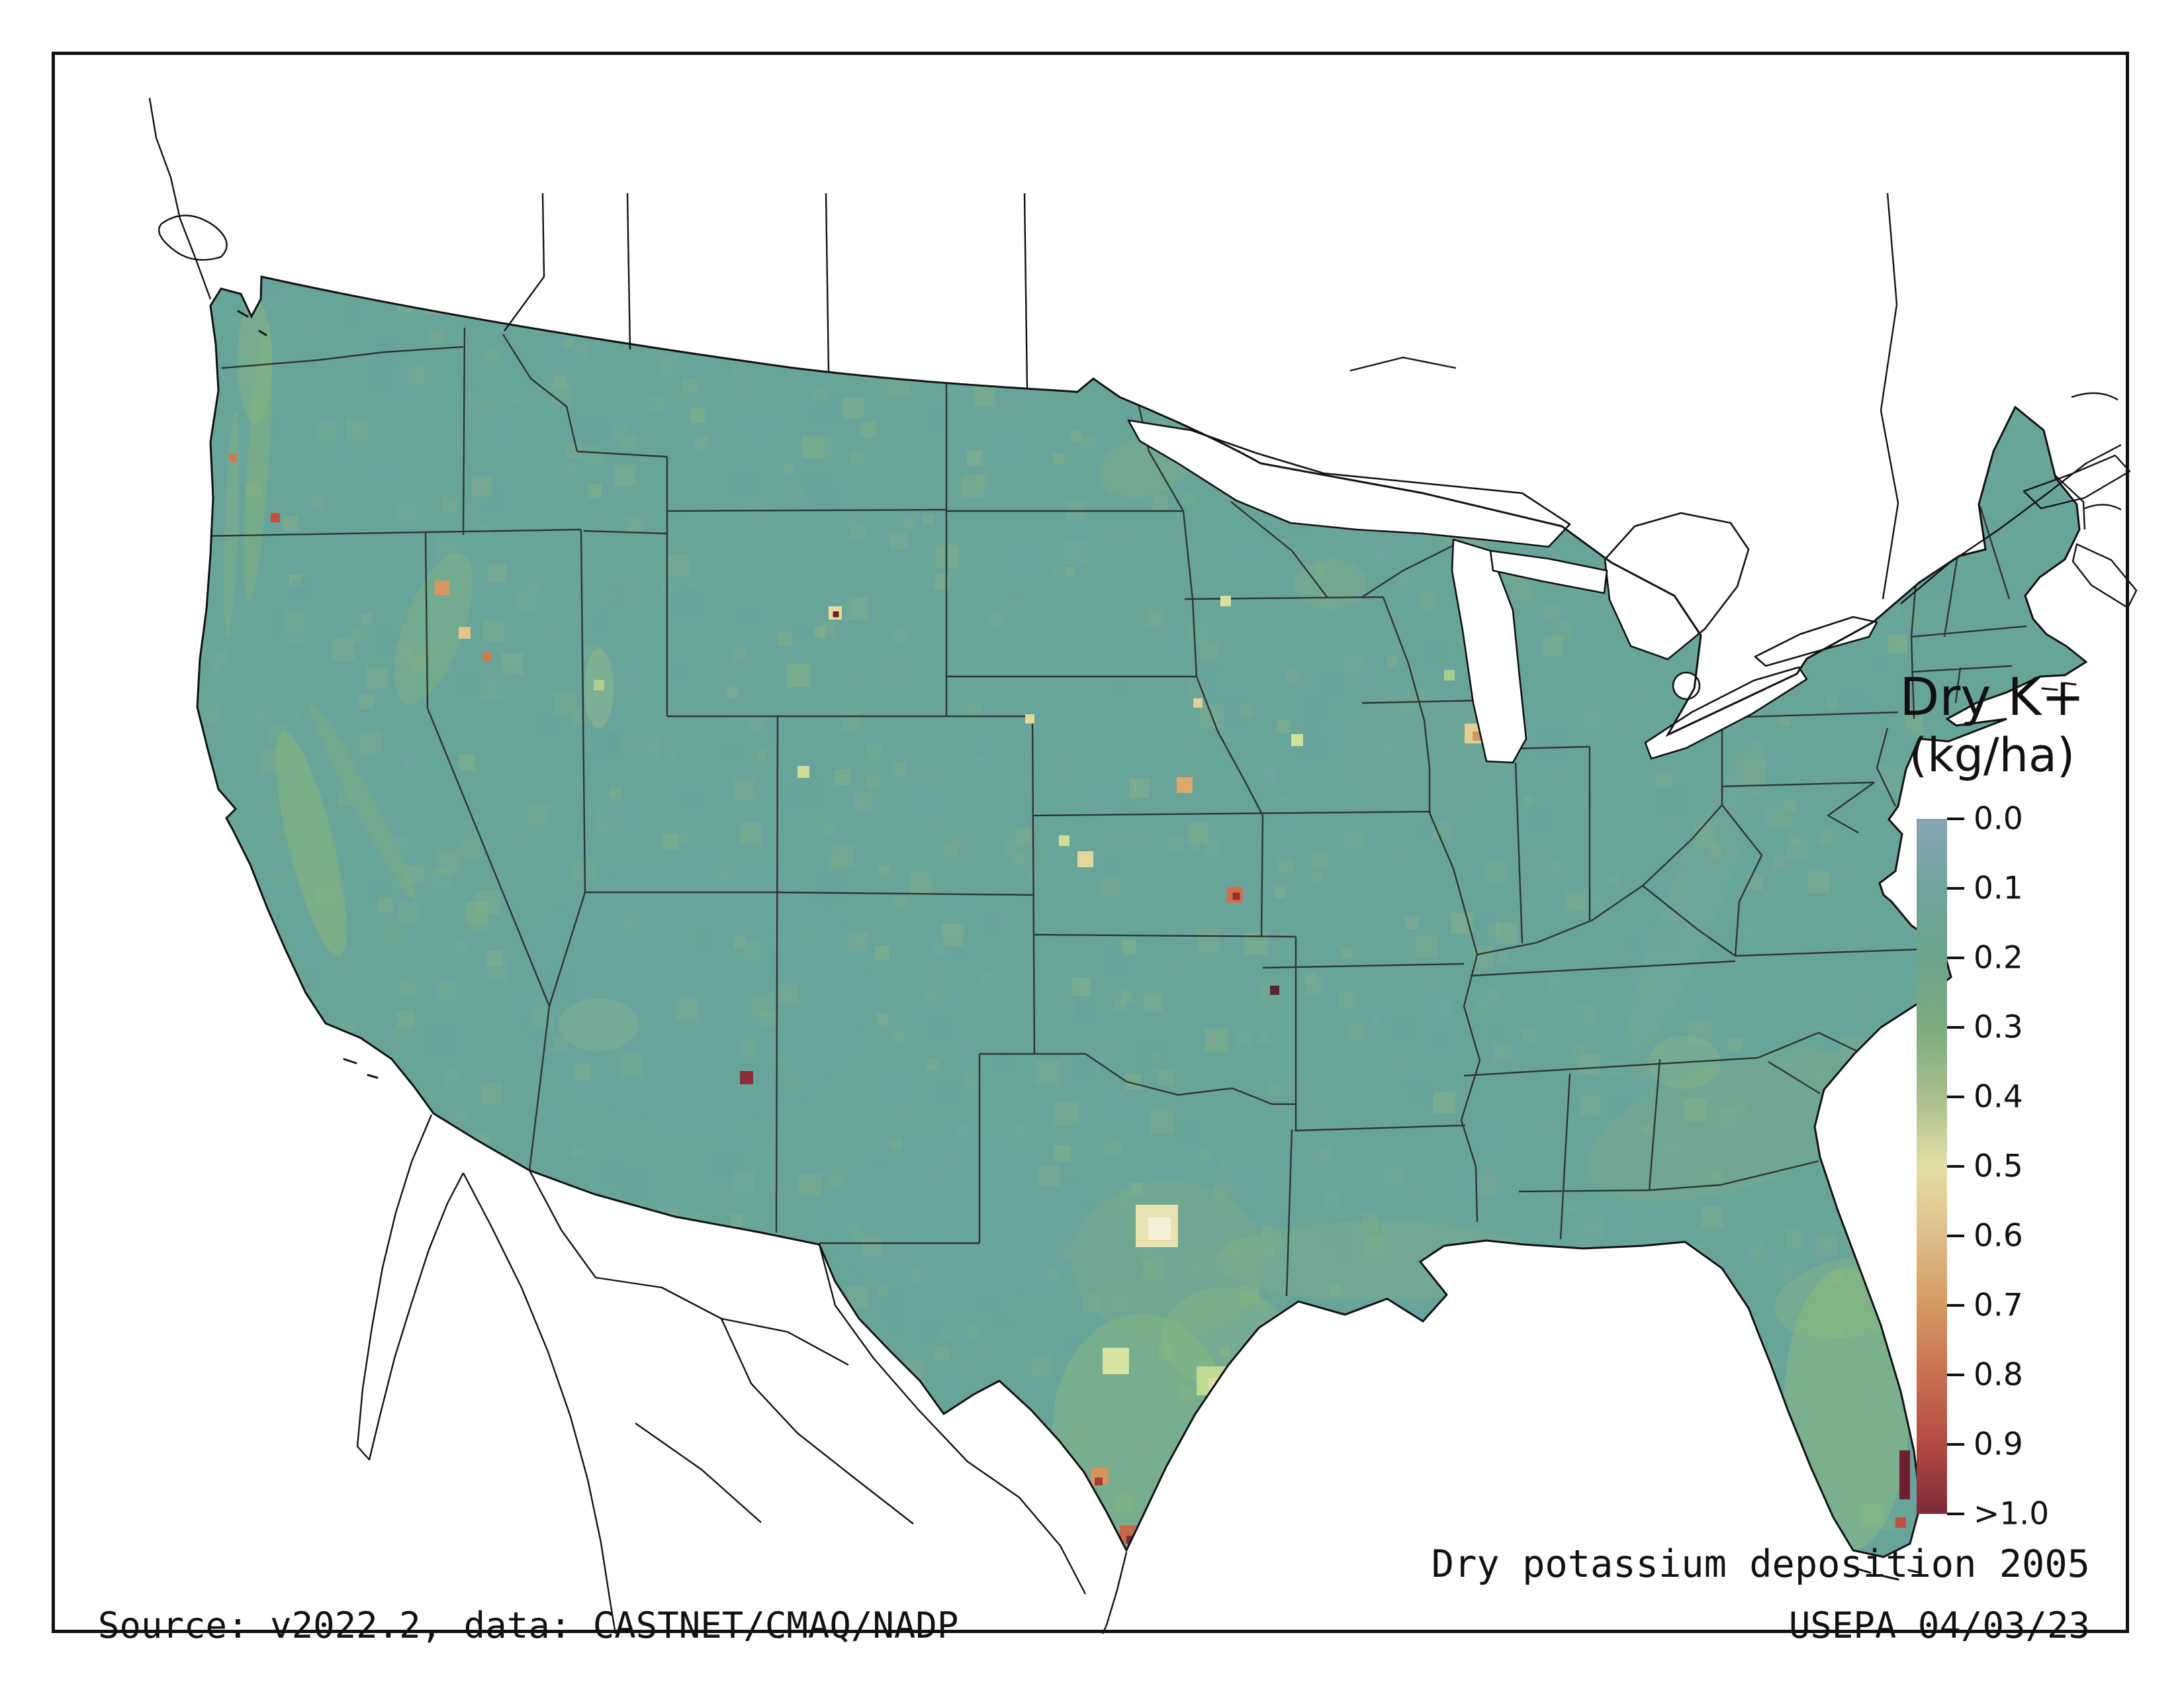 This screenshot has height=1688, width=2184. What do you see at coordinates (1955, 1444) in the screenshot?
I see `colorbar-tick-mark` at bounding box center [1955, 1444].